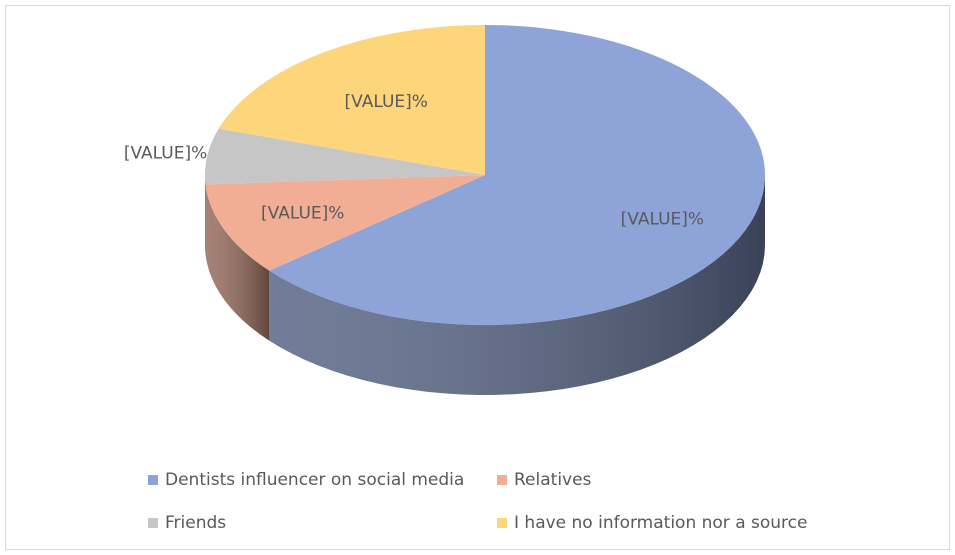 The image size is (955, 555). I want to click on legend-label: Dentists influencer on social media, so click(314, 480).